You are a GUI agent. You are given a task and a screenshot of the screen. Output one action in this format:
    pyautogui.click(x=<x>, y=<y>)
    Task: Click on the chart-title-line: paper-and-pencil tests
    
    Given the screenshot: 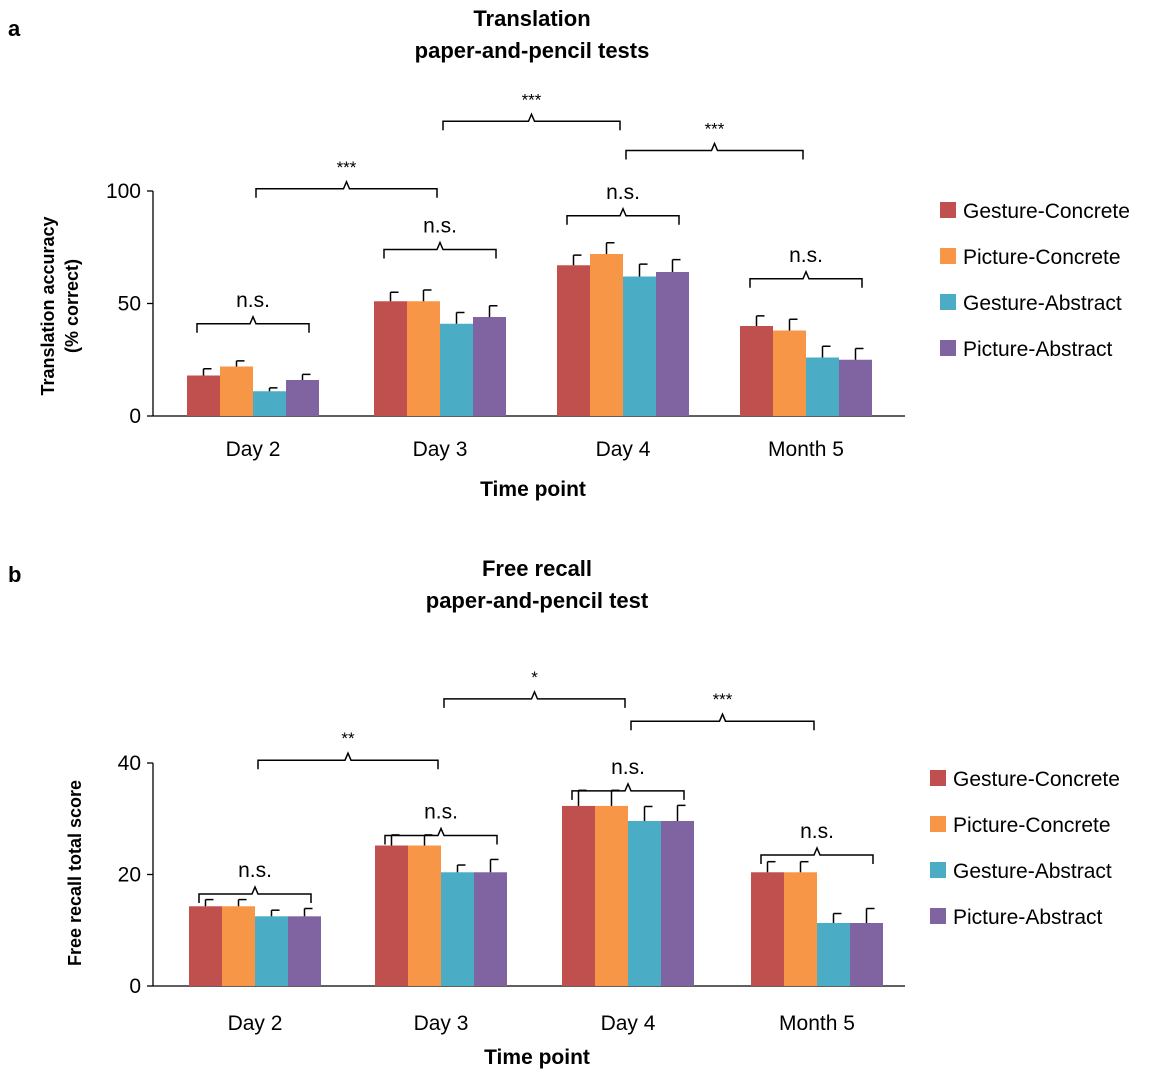 What is the action you would take?
    pyautogui.click(x=532, y=50)
    